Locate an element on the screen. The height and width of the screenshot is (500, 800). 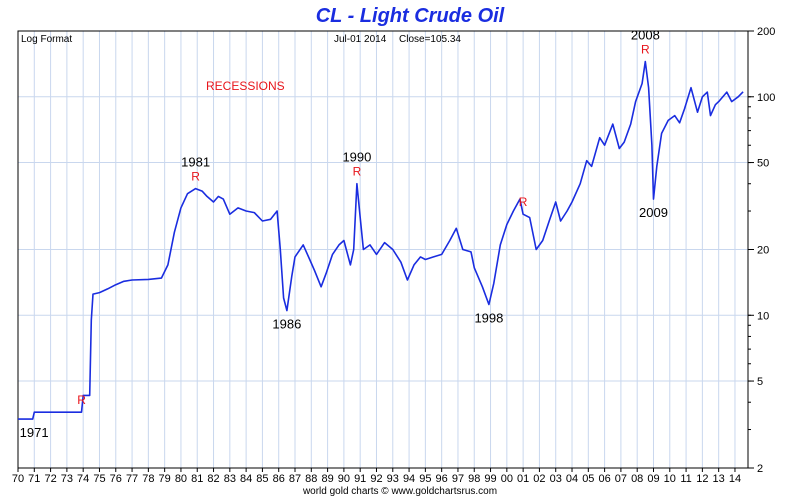
x-tick-label: 94 is located at coordinates (409, 479).